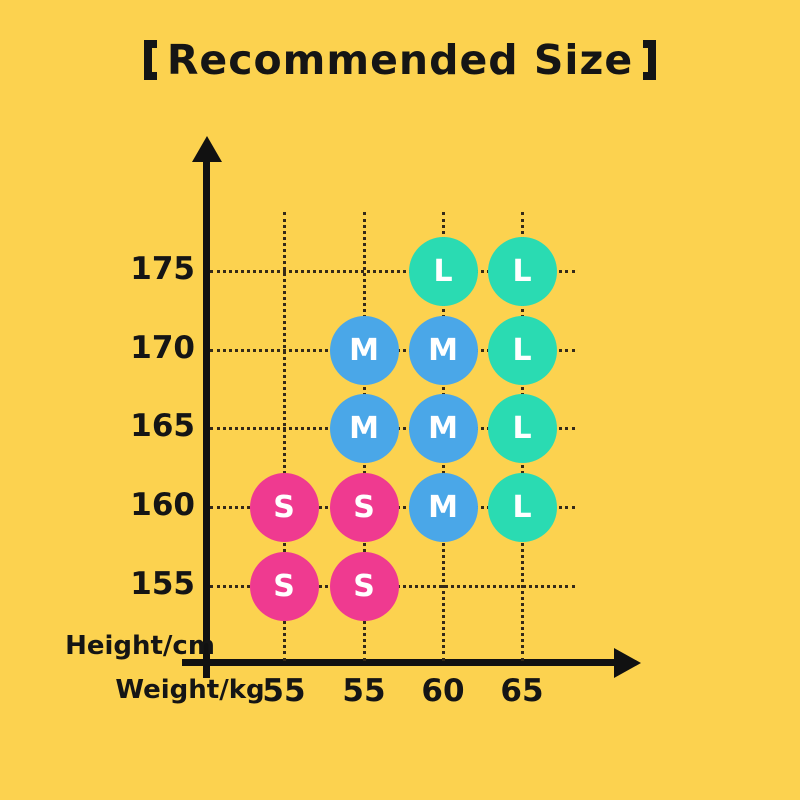 The width and height of the screenshot is (800, 800). What do you see at coordinates (162, 269) in the screenshot?
I see `y-tick-label: 175` at bounding box center [162, 269].